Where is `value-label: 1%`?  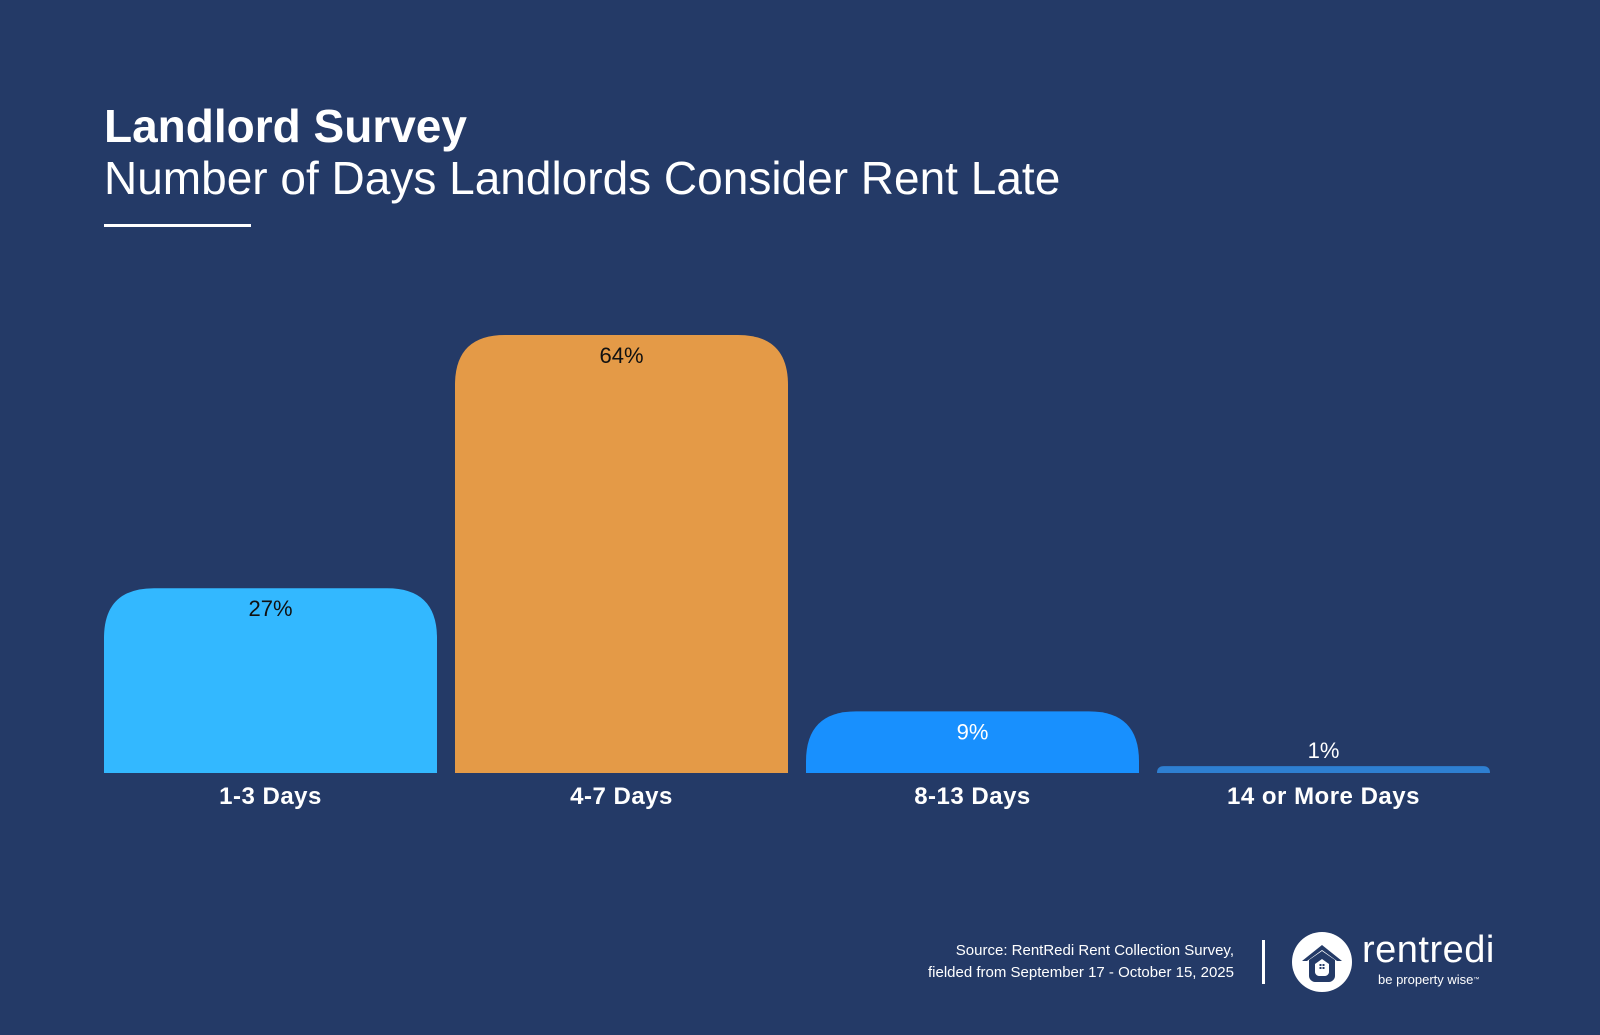 value-label: 1% is located at coordinates (1324, 750).